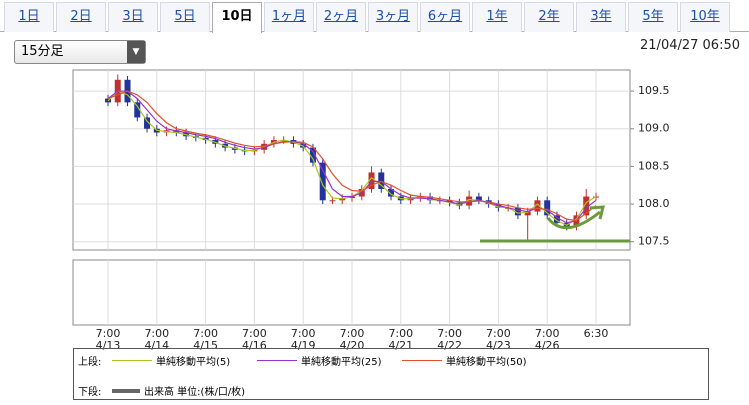 This screenshot has width=749, height=405. I want to click on legend-item: 単純移動平均(5), so click(171, 360).